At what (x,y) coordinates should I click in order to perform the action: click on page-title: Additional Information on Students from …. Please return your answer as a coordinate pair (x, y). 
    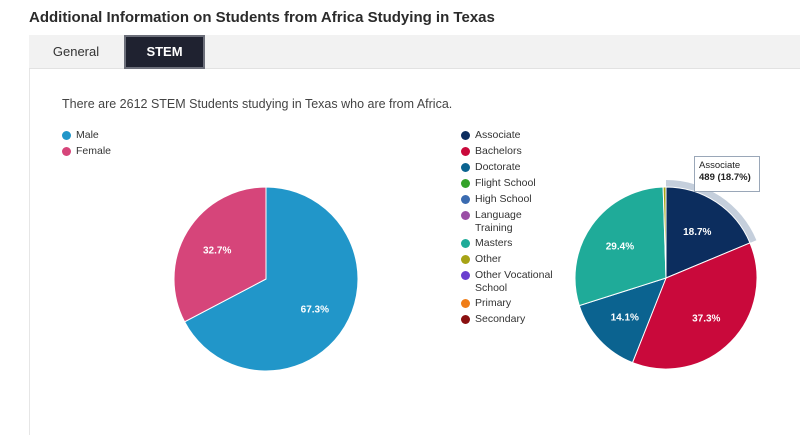
    Looking at the image, I should click on (262, 17).